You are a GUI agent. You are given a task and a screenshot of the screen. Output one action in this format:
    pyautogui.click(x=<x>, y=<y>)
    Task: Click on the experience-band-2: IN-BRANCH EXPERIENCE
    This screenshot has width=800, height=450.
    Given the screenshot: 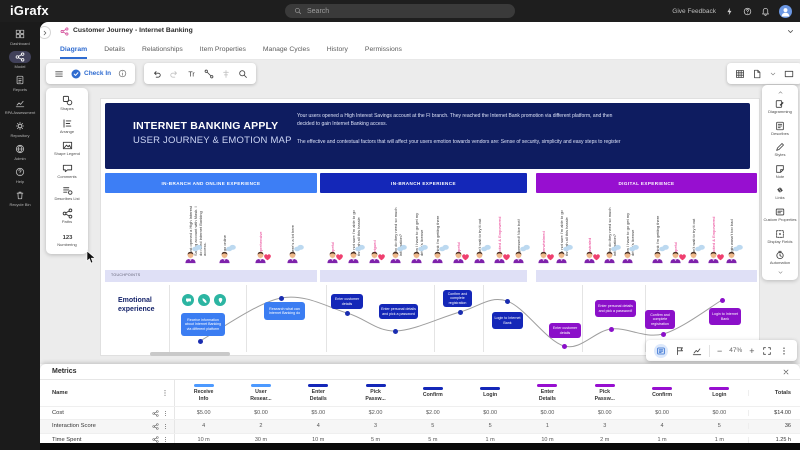 What is the action you would take?
    pyautogui.click(x=423, y=183)
    